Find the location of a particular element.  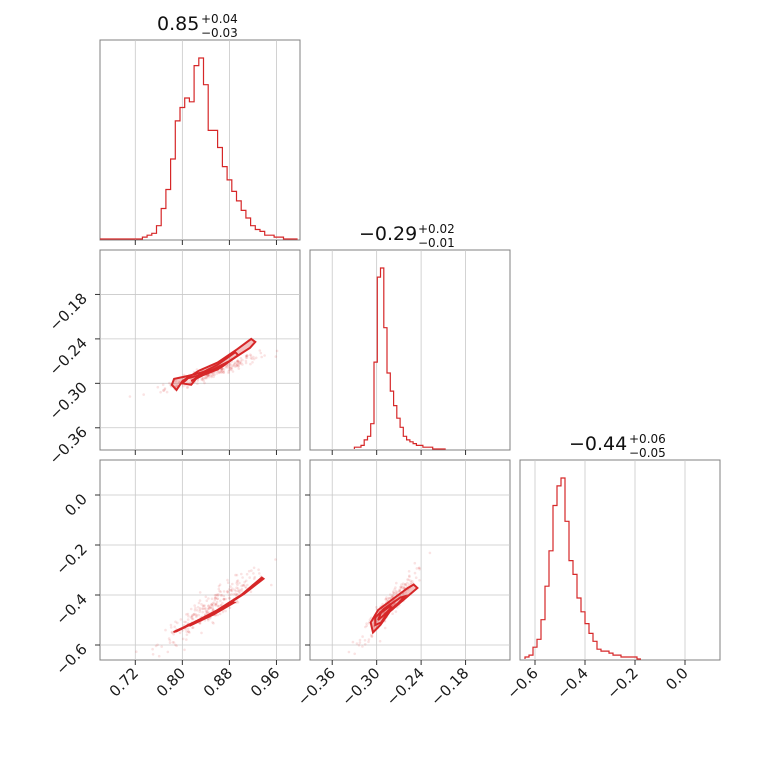

title-2-plus: +0.06 is located at coordinates (647, 439).